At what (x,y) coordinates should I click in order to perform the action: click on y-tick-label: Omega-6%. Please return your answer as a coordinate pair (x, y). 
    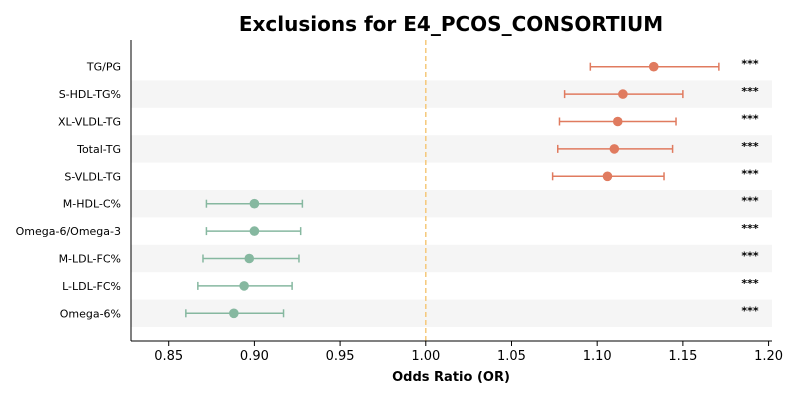
    Looking at the image, I should click on (90, 313).